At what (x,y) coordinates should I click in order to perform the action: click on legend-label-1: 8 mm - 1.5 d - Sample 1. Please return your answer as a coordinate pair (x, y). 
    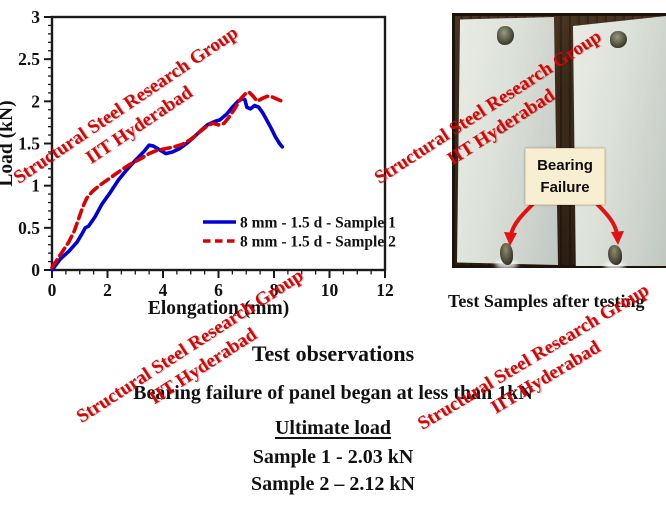
    Looking at the image, I should click on (318, 223).